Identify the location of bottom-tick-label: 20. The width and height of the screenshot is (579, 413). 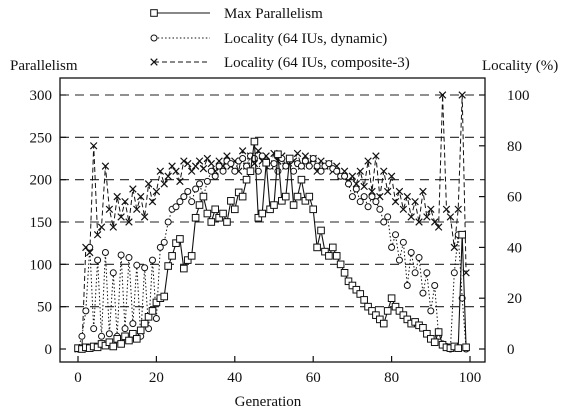
(156, 378).